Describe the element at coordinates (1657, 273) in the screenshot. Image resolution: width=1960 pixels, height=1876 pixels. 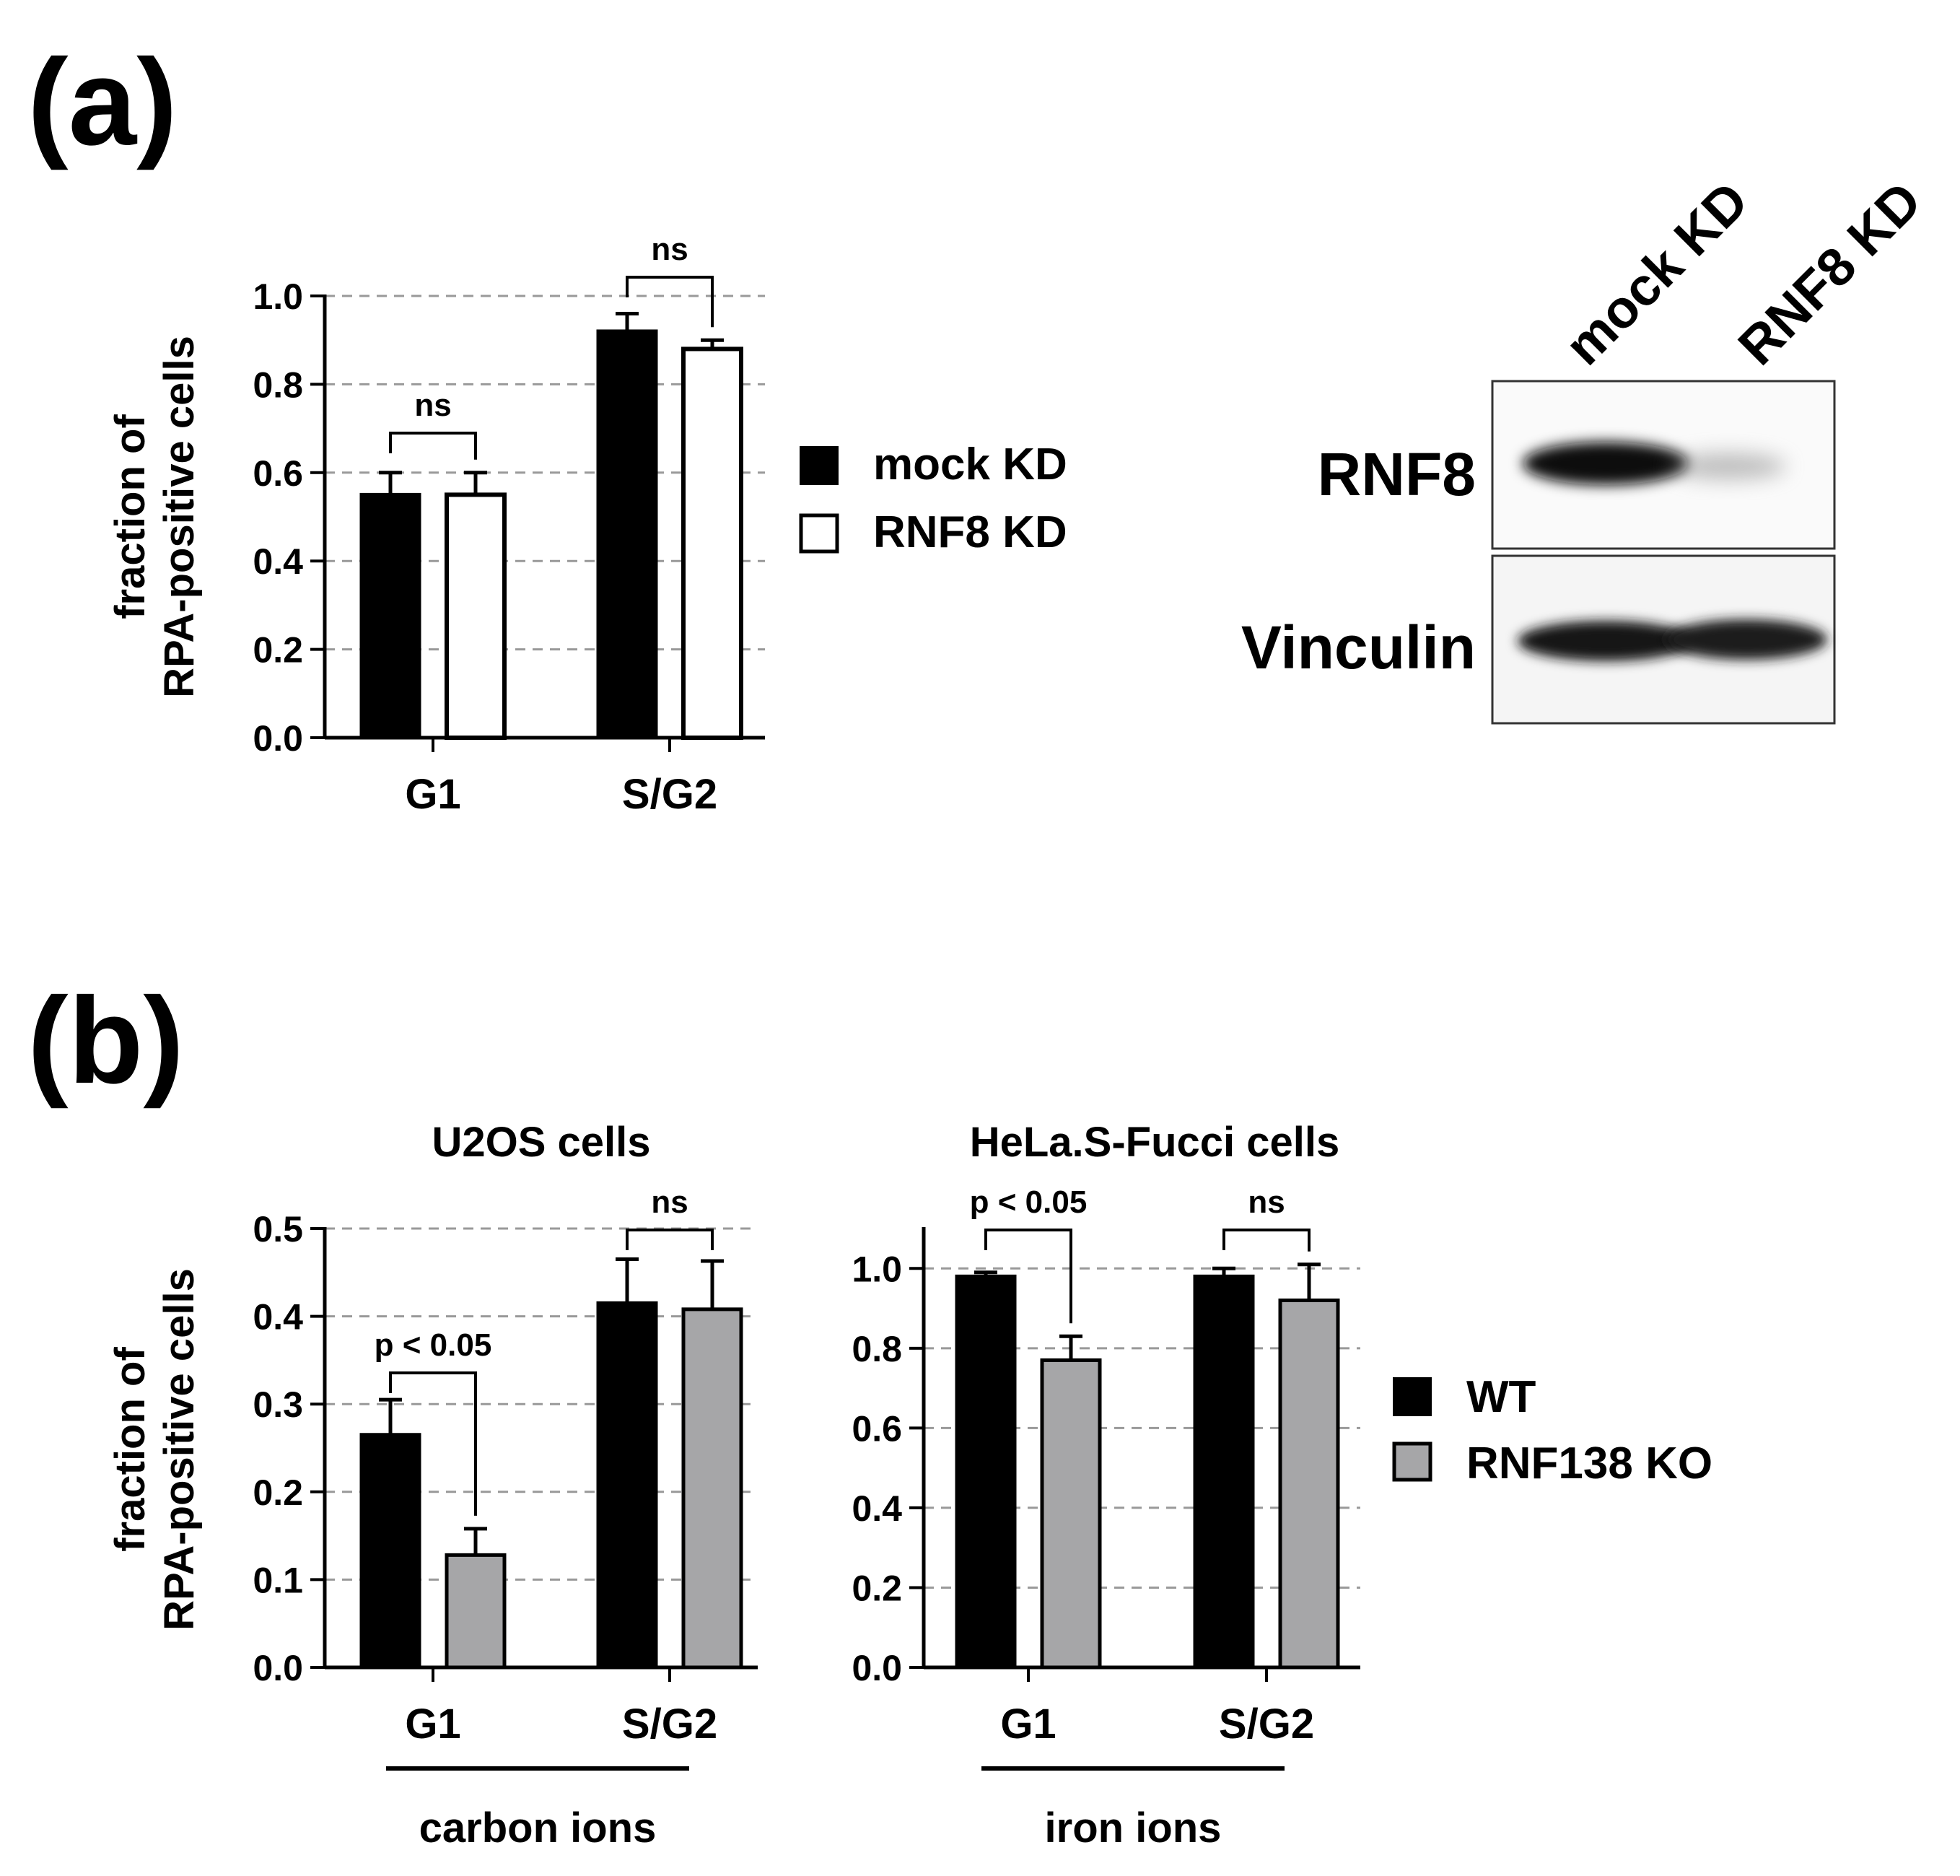
I see `wb-lane-label-mock: mock KD` at that location.